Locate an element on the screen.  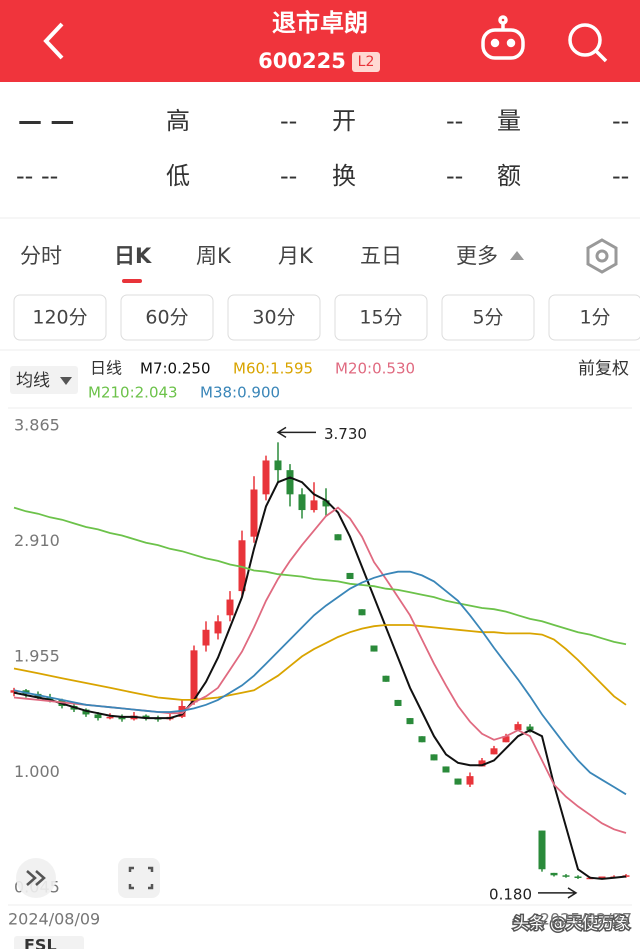
quote-panel: — — 高 -- 开 -- 量 -- -- -- 低 -- 换 -- 额 -- is located at coordinates (322, 148).